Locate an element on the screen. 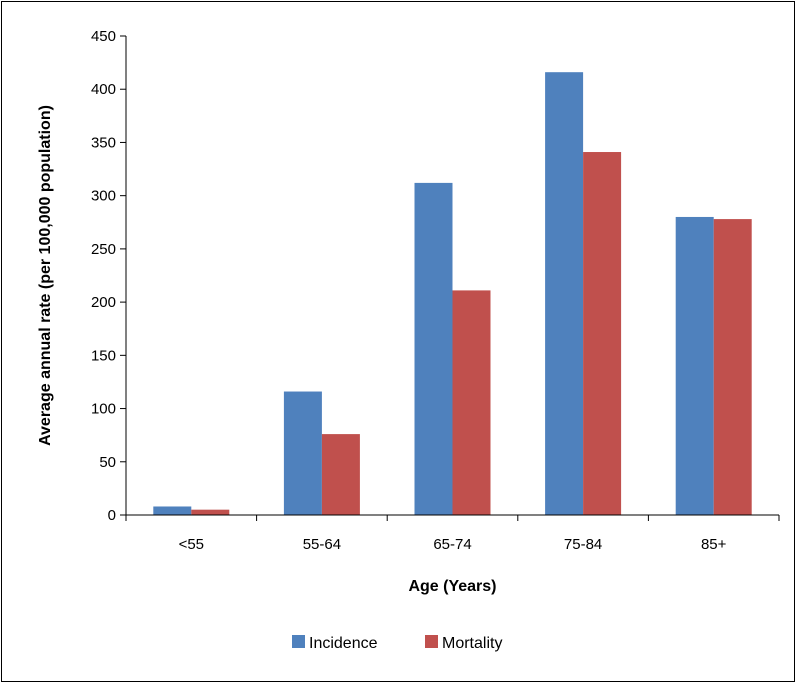  x-tick-label: 75-84 is located at coordinates (583, 544).